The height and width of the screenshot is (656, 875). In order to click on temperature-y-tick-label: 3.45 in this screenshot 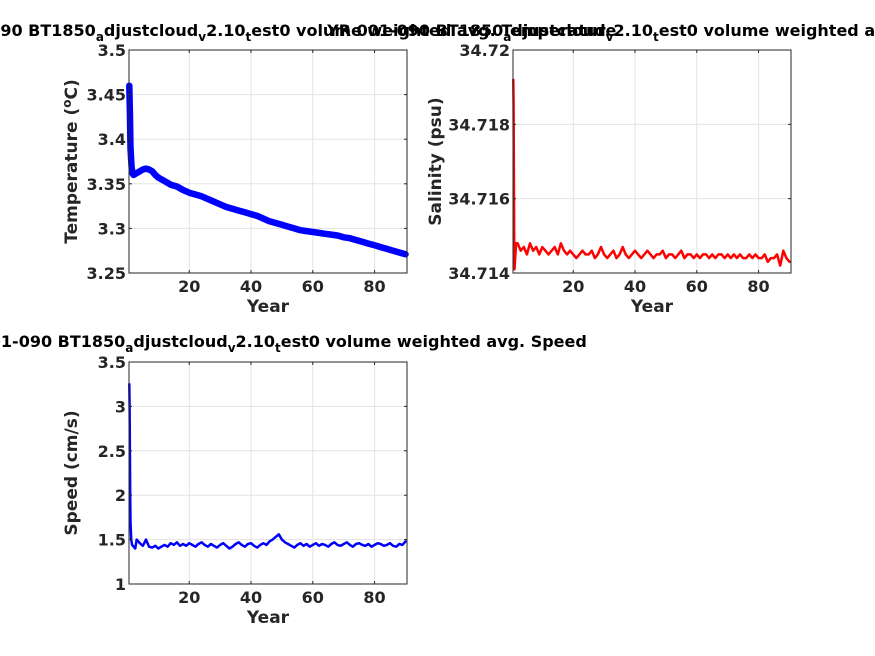, I will do `click(106, 95)`.